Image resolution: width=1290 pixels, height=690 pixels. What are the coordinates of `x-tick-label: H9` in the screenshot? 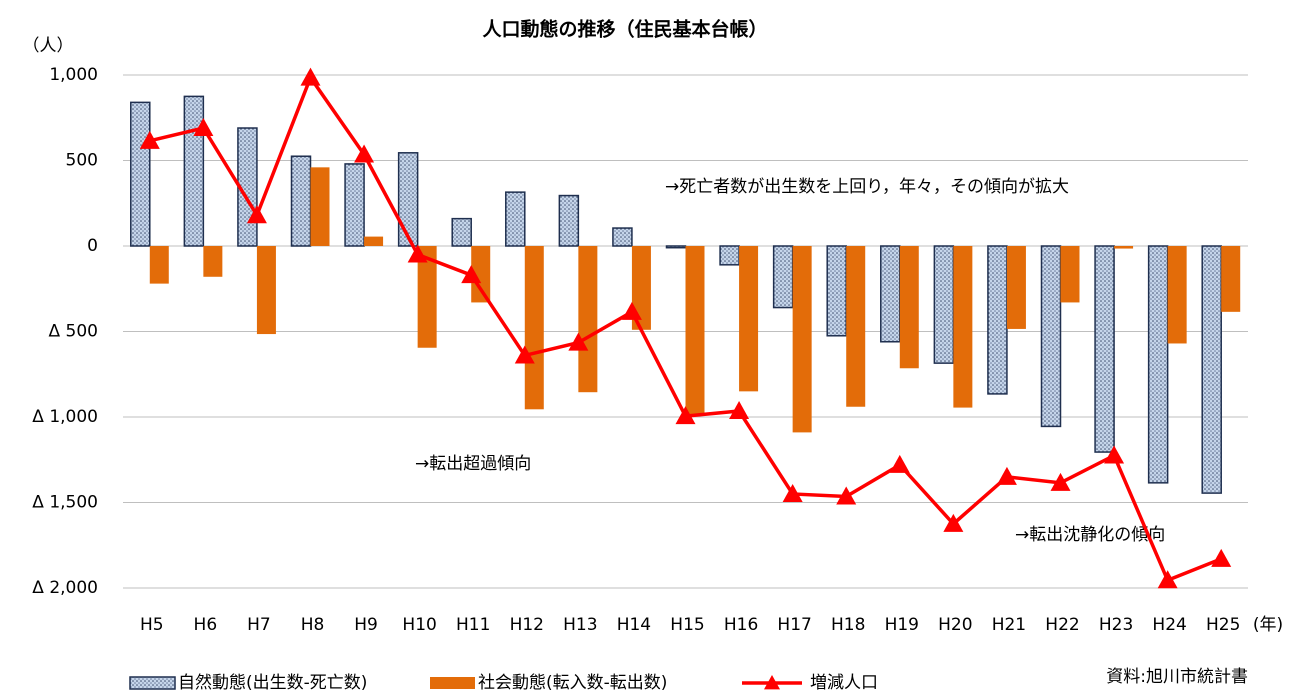 It's located at (366, 625).